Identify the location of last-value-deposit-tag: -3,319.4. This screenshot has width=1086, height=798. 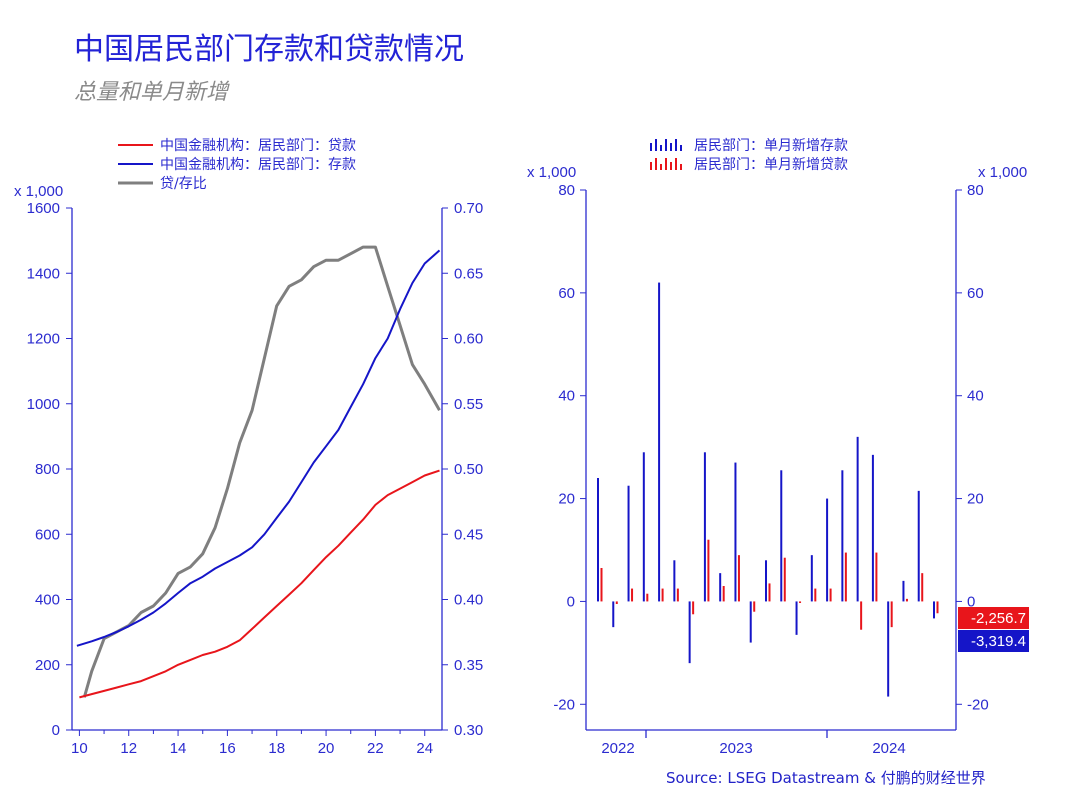
(993, 641).